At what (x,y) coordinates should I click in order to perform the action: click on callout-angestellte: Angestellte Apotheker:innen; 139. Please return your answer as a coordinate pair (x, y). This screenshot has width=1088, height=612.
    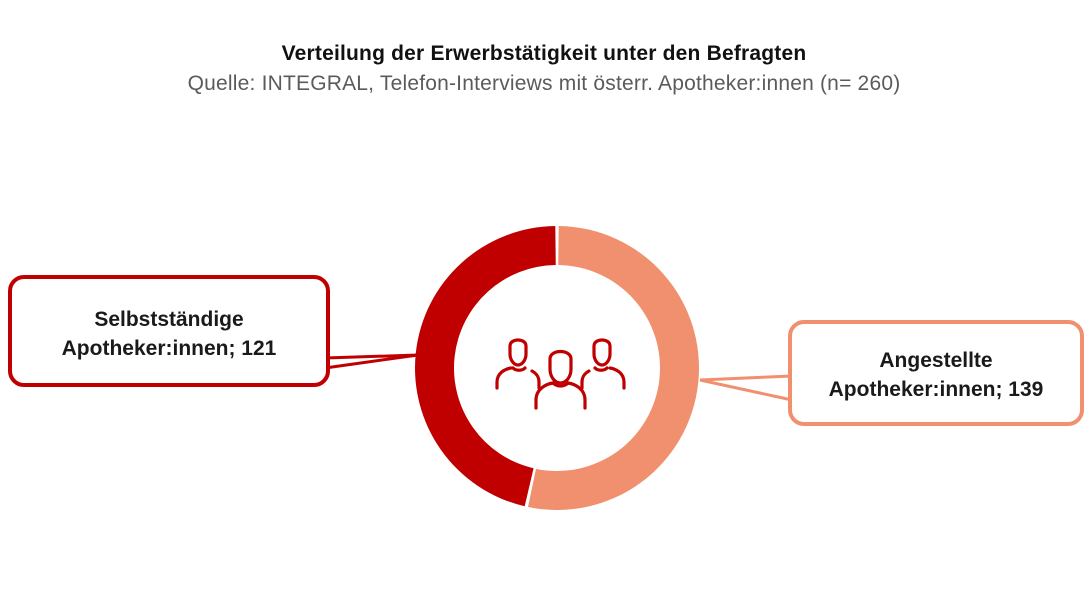
    Looking at the image, I should click on (936, 373).